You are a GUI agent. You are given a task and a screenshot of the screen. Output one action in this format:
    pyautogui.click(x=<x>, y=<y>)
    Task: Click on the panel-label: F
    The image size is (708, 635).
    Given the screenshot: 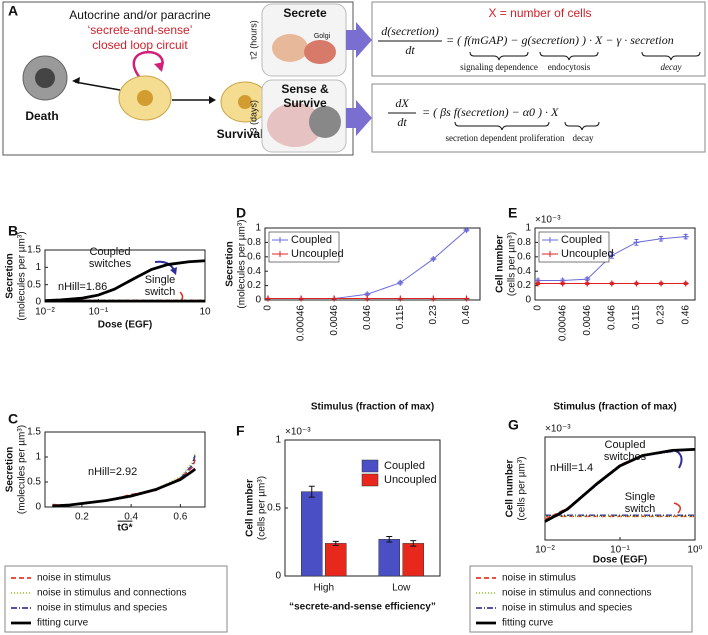 What is the action you would take?
    pyautogui.click(x=240, y=431)
    